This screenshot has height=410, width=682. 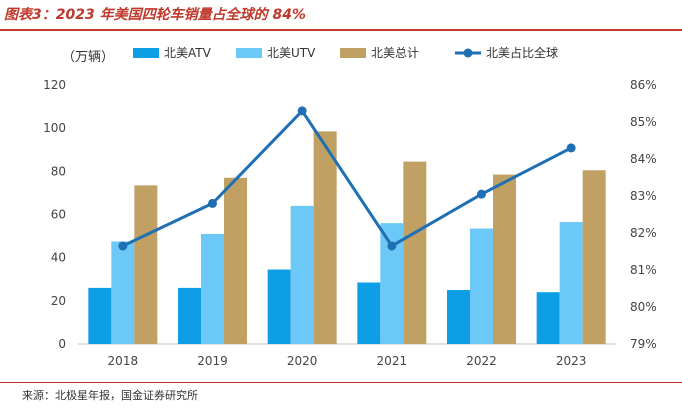 I want to click on y-left-tick-label: 60, so click(x=58, y=215).